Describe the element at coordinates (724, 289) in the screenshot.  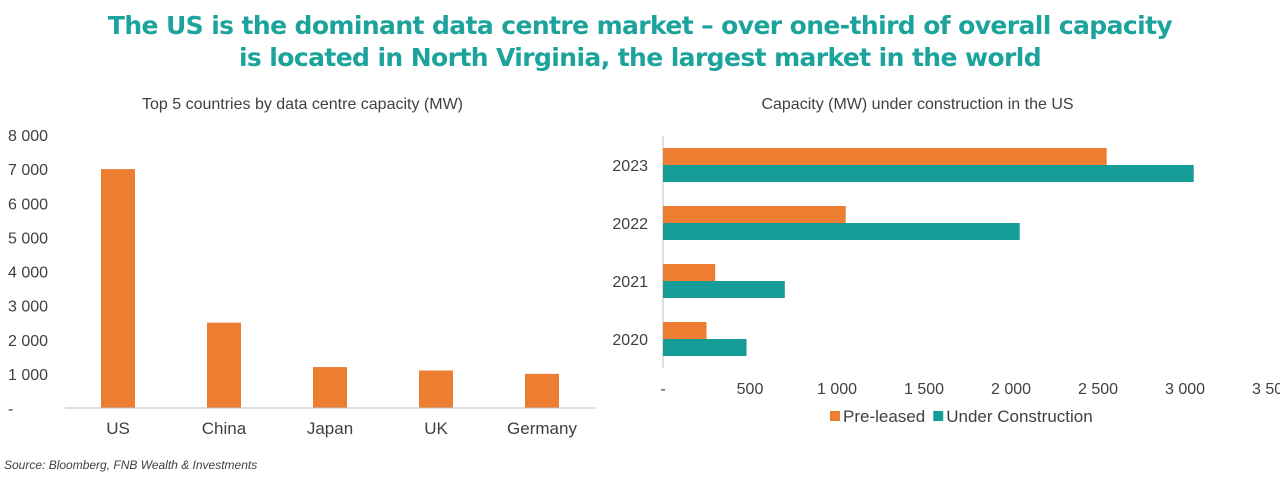
I see `bar-under-construction-2021` at that location.